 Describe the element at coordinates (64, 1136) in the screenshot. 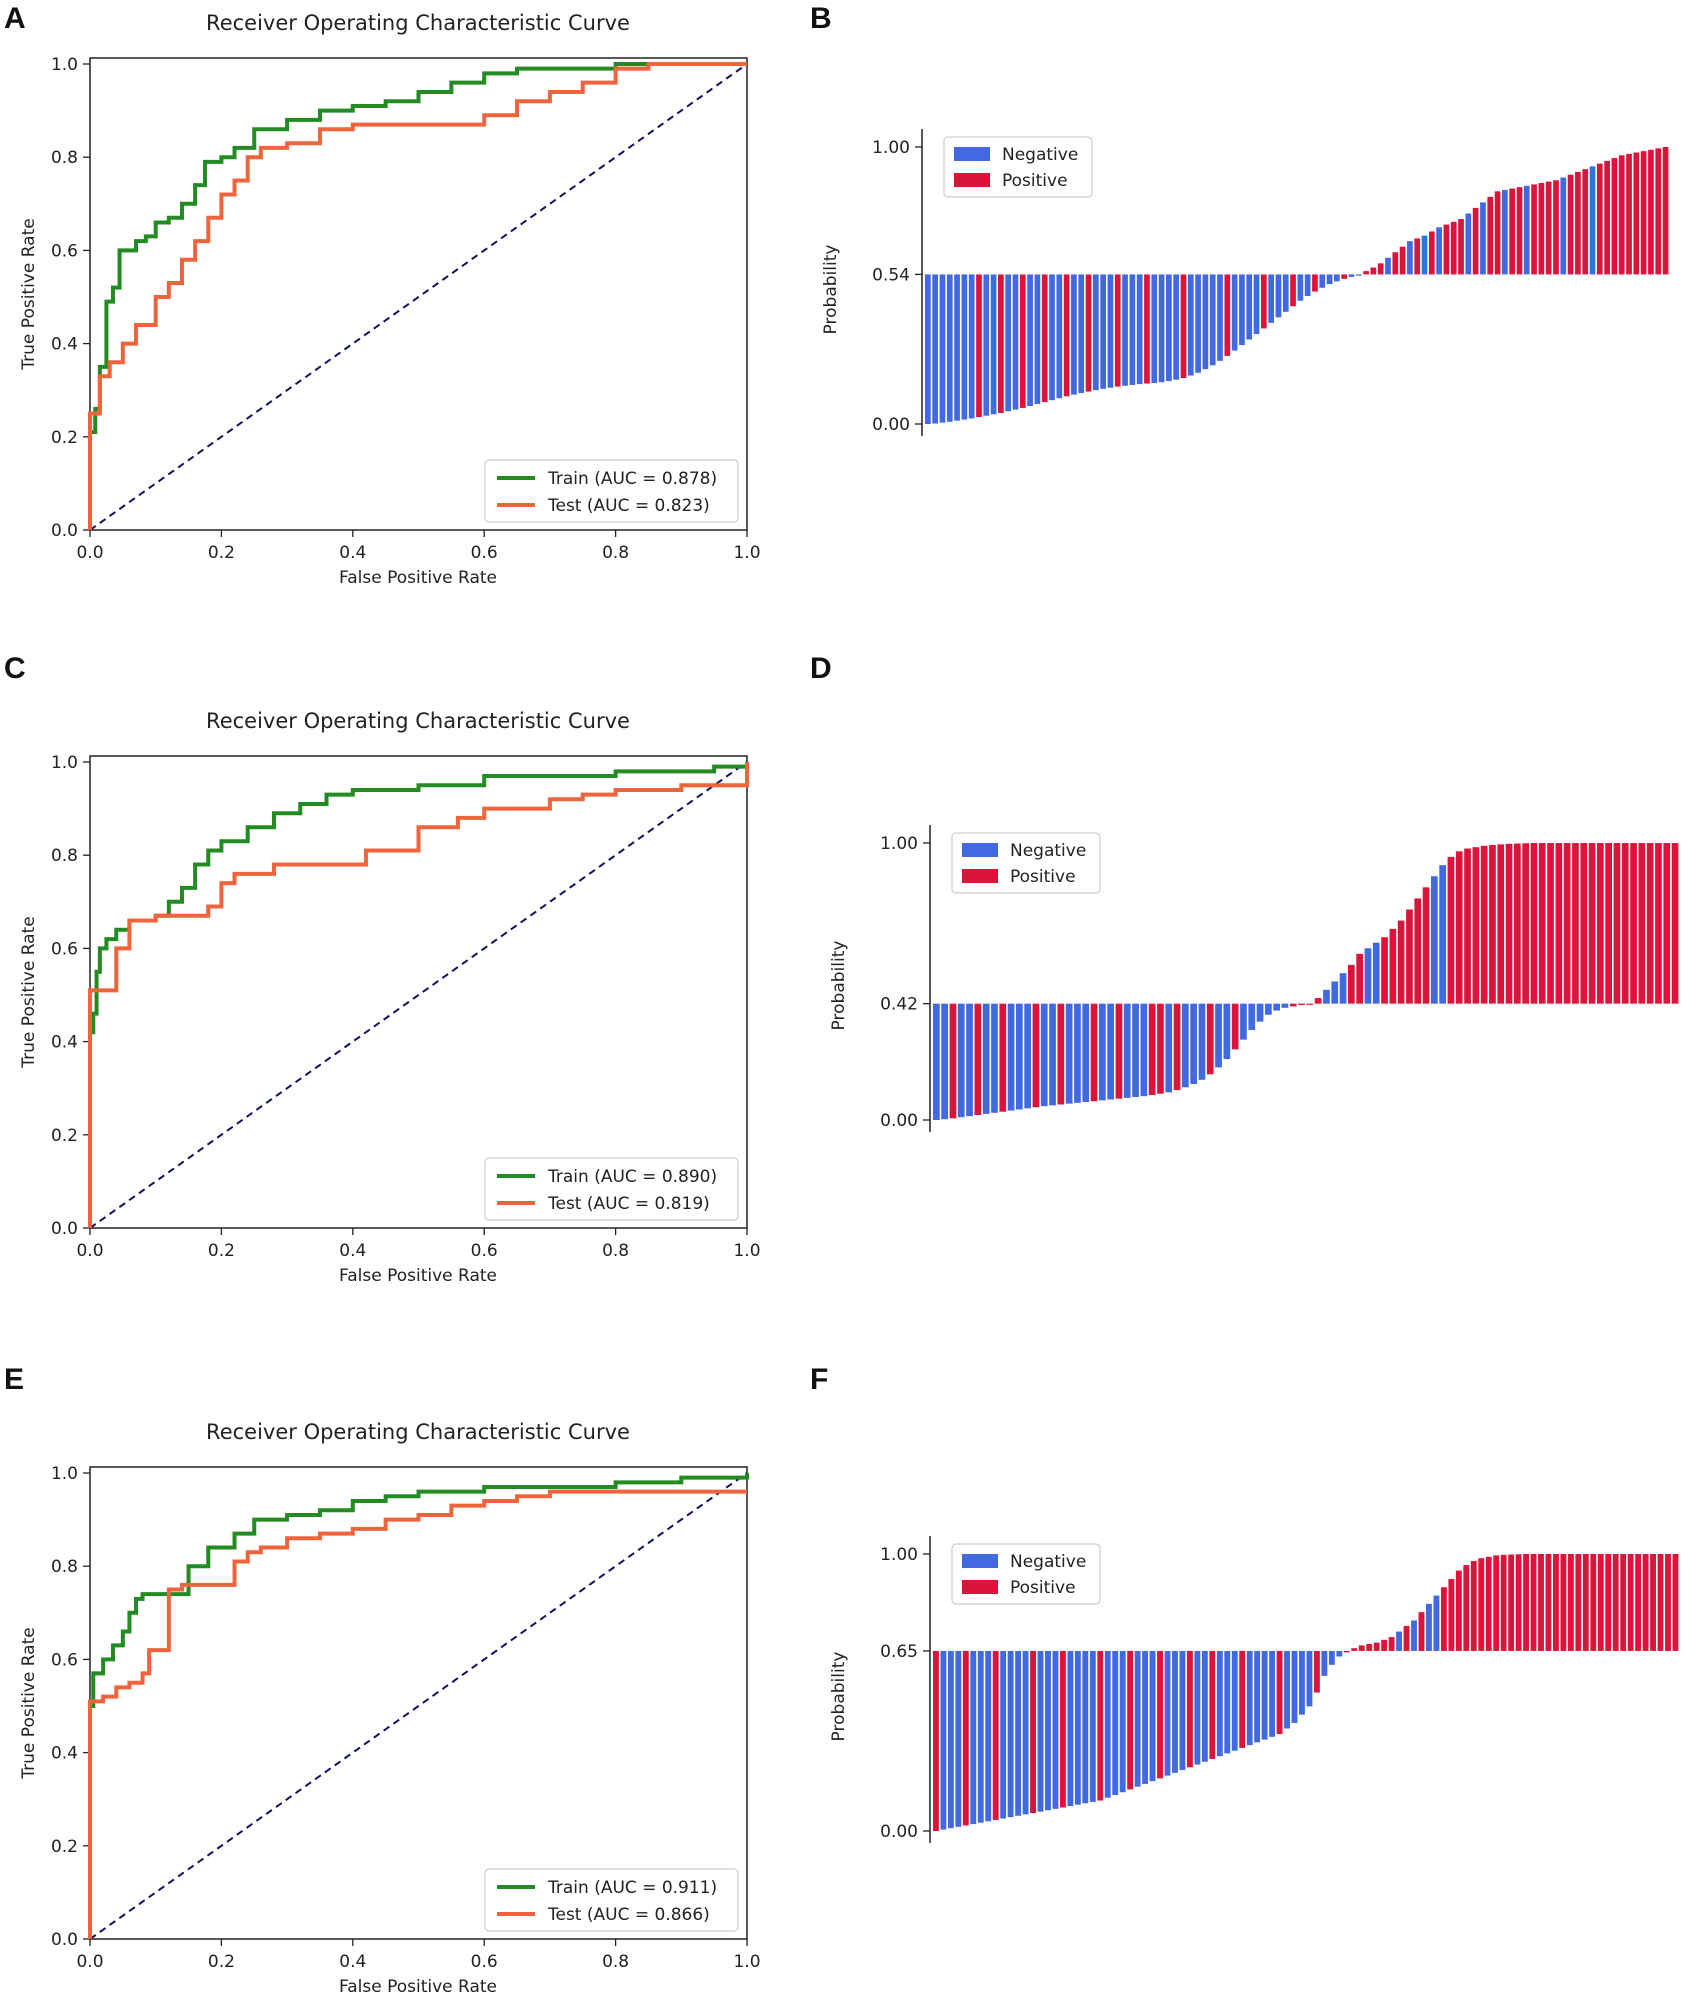

I see `y-tick-label: 0.2` at that location.